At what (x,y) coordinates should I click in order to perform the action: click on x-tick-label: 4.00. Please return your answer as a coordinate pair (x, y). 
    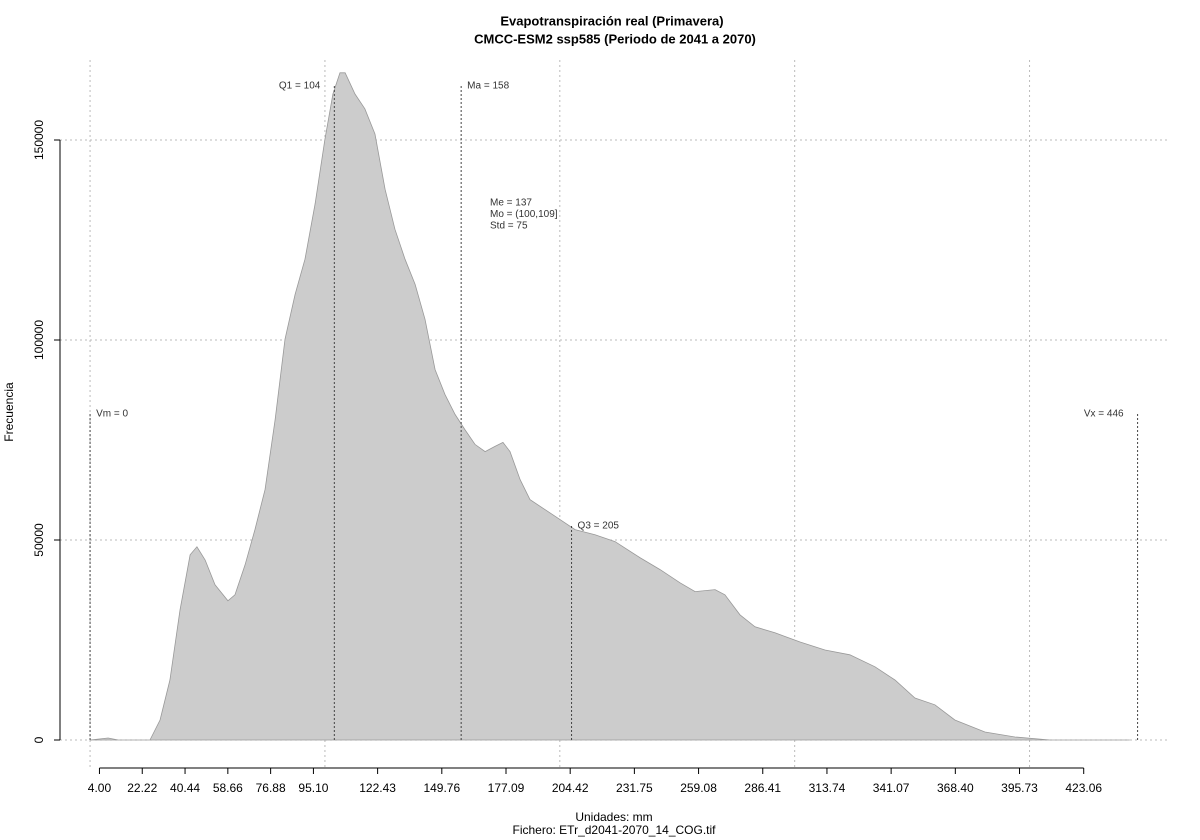
    Looking at the image, I should click on (100, 788).